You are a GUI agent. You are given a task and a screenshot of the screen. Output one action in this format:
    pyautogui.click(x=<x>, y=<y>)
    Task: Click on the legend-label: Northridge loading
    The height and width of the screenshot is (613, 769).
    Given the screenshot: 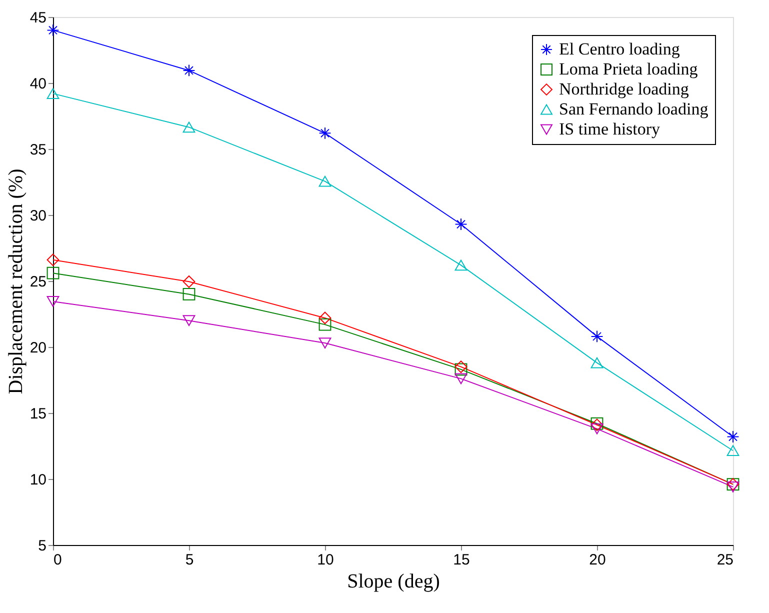 What is the action you would take?
    pyautogui.click(x=624, y=89)
    